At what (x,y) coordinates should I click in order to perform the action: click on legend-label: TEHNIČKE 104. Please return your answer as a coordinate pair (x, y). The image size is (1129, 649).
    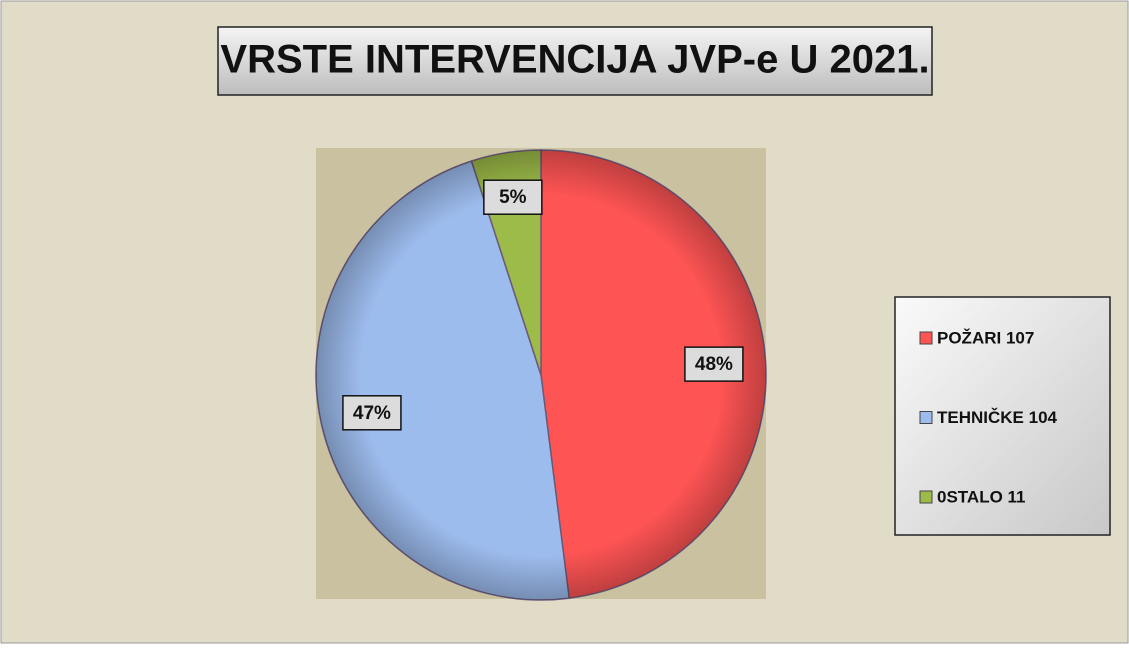
    Looking at the image, I should click on (997, 417).